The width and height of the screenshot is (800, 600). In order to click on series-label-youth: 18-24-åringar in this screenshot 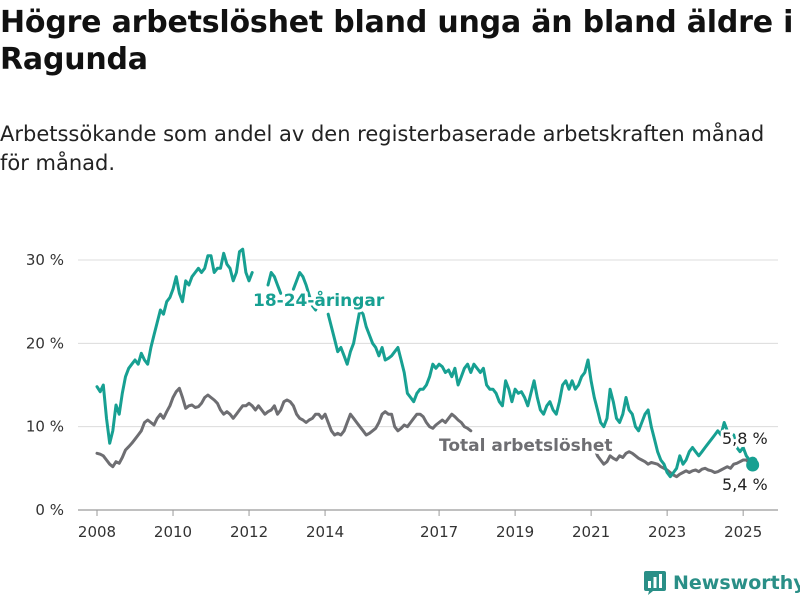, I will do `click(319, 300)`.